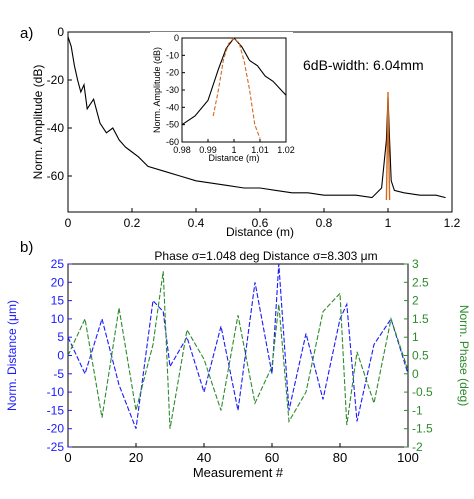 This screenshot has height=499, width=474. Describe the element at coordinates (136, 457) in the screenshot. I see `panel-b-xtick-label: 20` at that location.